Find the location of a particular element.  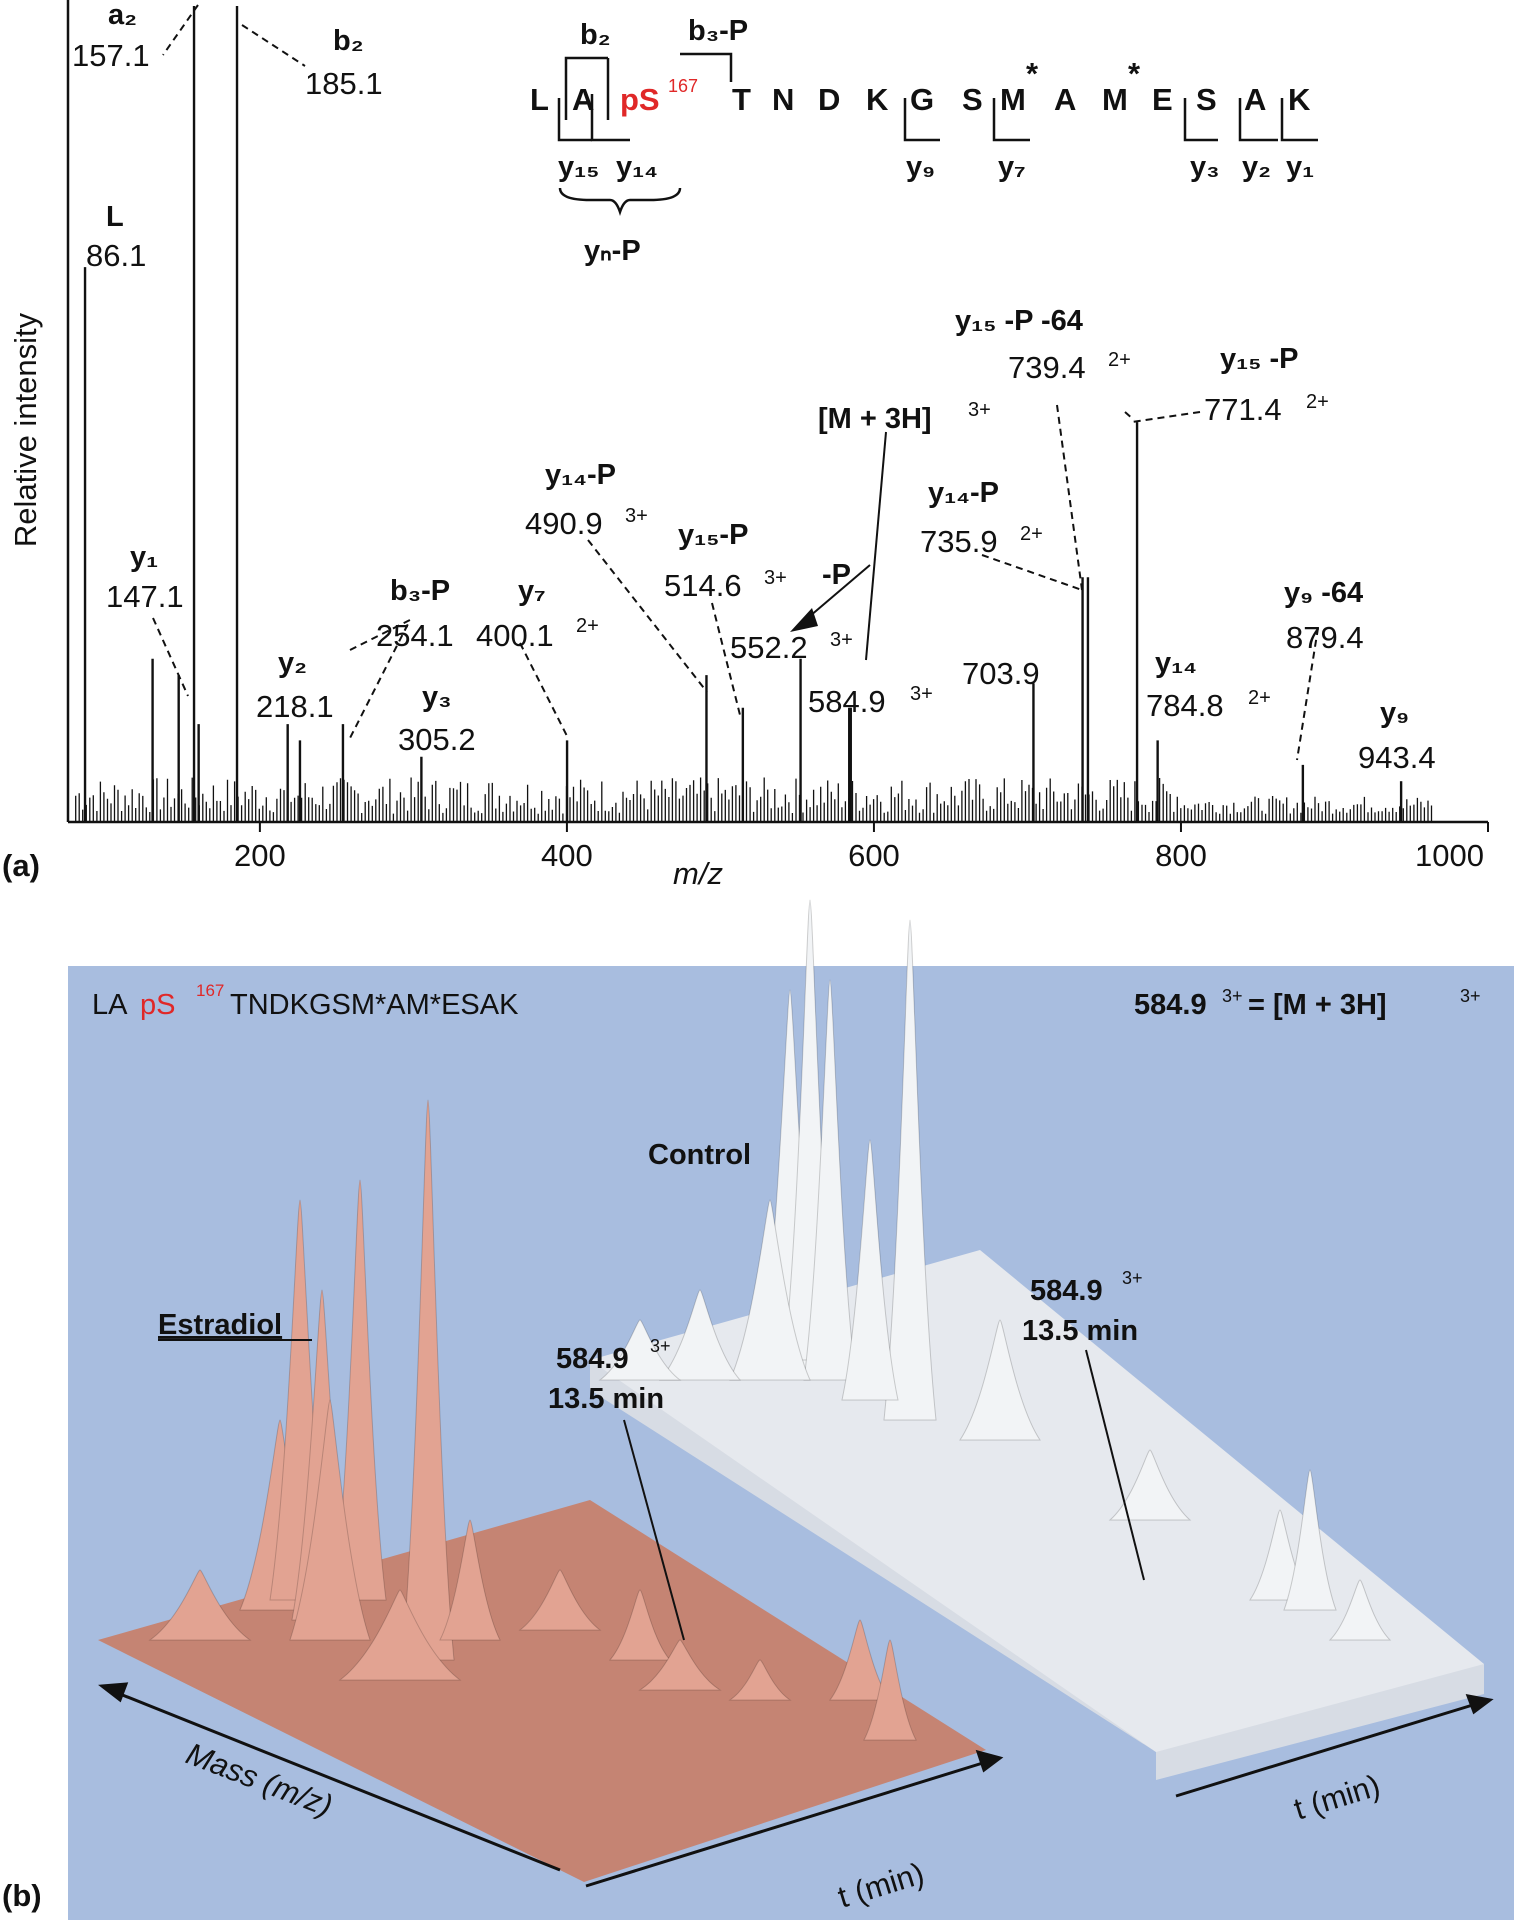

label-y15p3-ion: y₁₅-P is located at coordinates (713, 535).